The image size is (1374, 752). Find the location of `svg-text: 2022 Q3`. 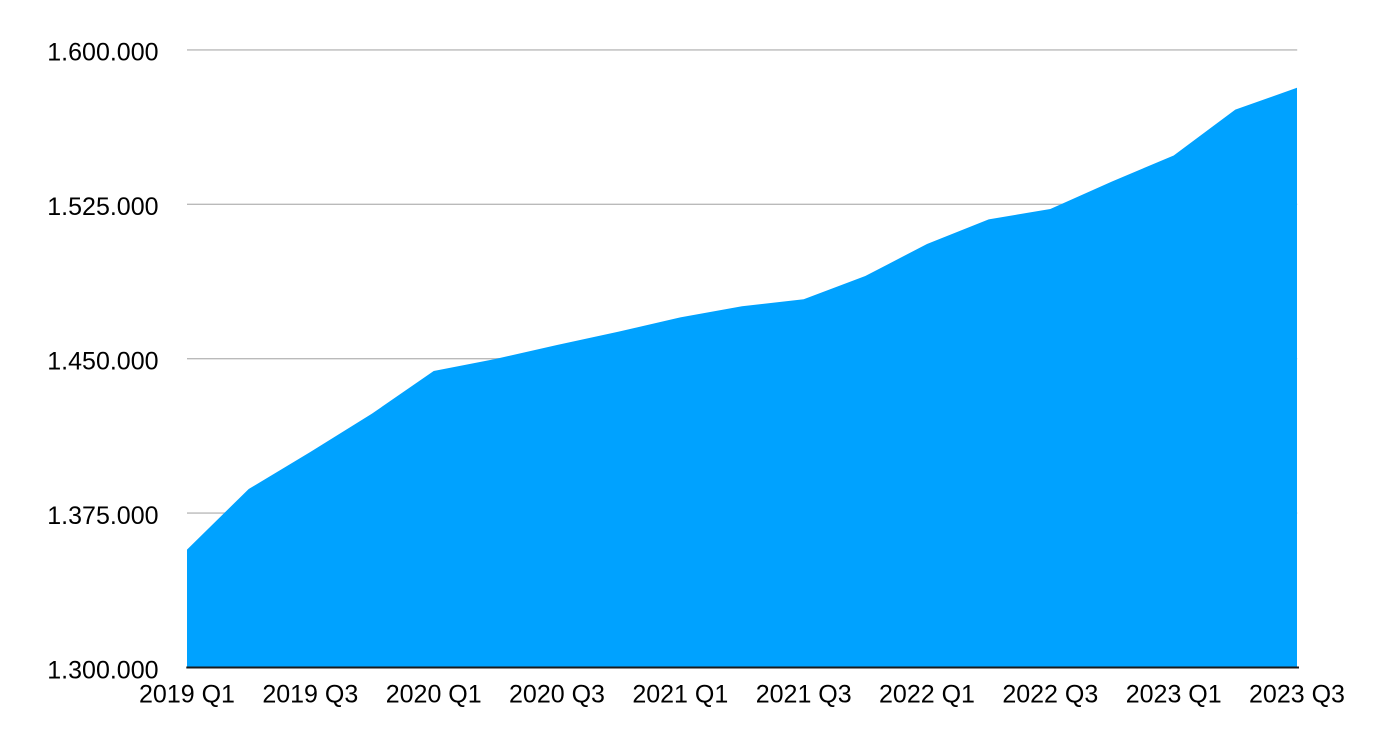

svg-text: 2022 Q3 is located at coordinates (1050, 694).